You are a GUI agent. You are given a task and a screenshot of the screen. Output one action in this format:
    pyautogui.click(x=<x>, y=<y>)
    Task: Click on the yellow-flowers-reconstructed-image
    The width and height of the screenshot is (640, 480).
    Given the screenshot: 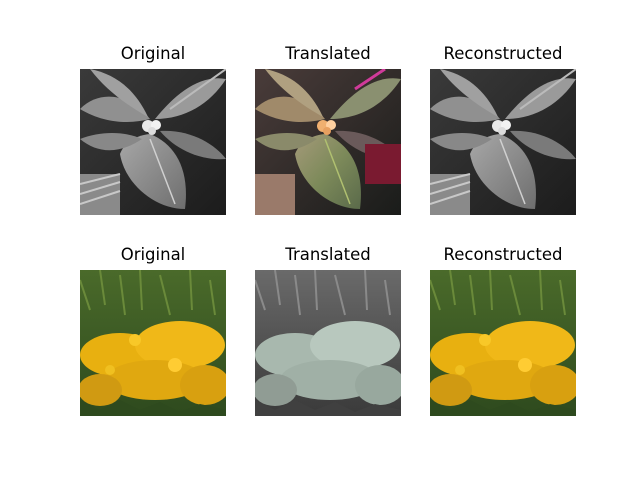 What is the action you would take?
    pyautogui.click(x=503, y=343)
    